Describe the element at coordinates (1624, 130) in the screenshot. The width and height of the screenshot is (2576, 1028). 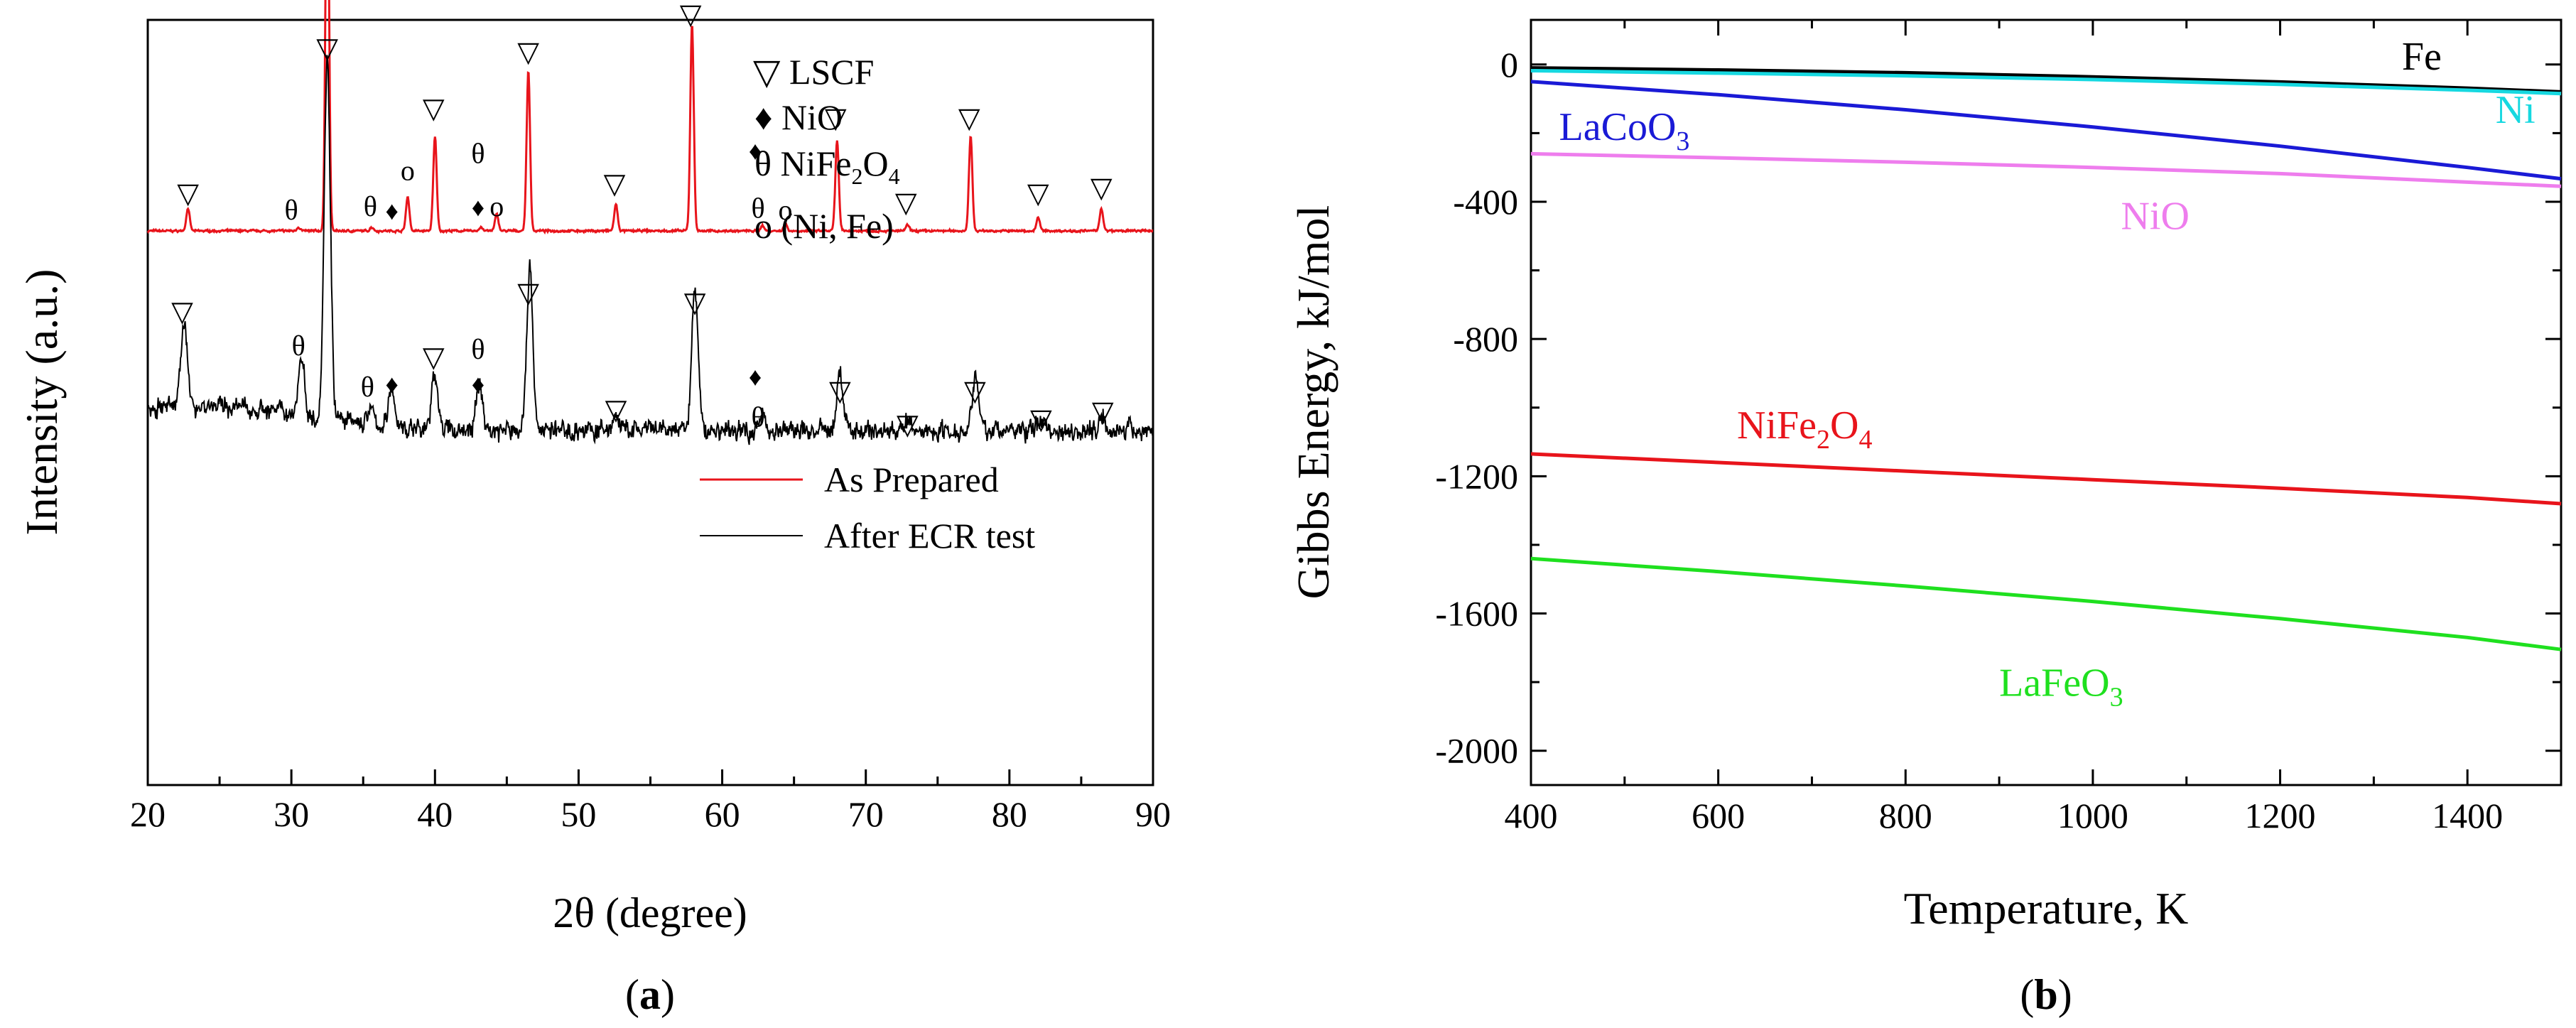
I see `series-label-lacoo3: LaCoO3` at that location.